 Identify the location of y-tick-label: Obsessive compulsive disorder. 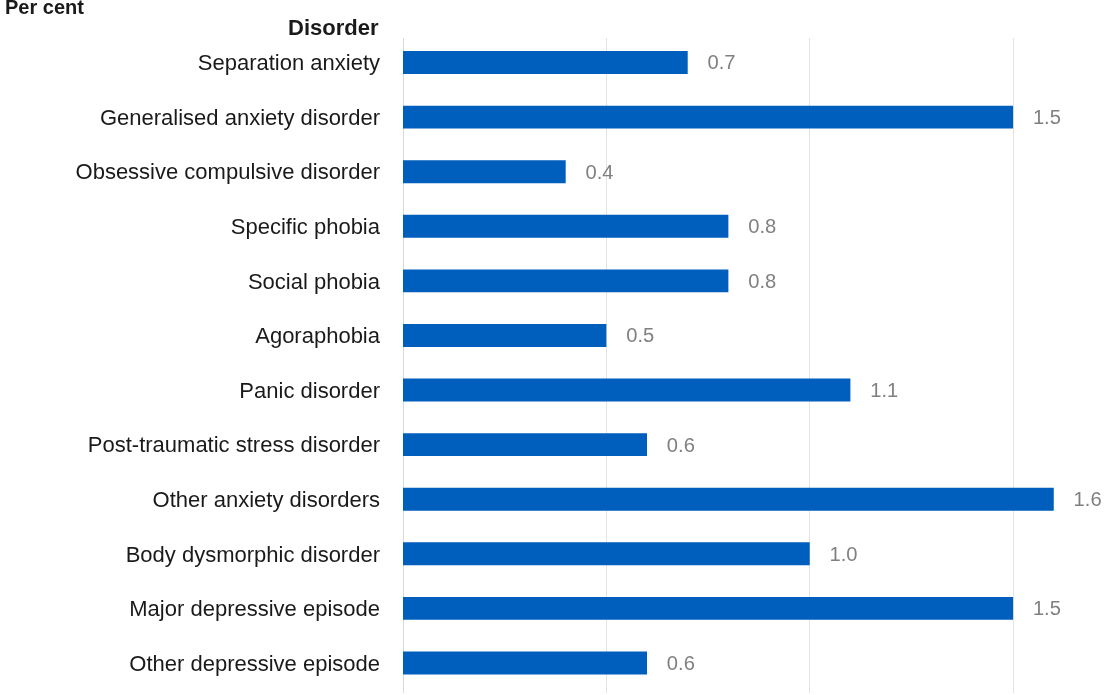
(227, 172).